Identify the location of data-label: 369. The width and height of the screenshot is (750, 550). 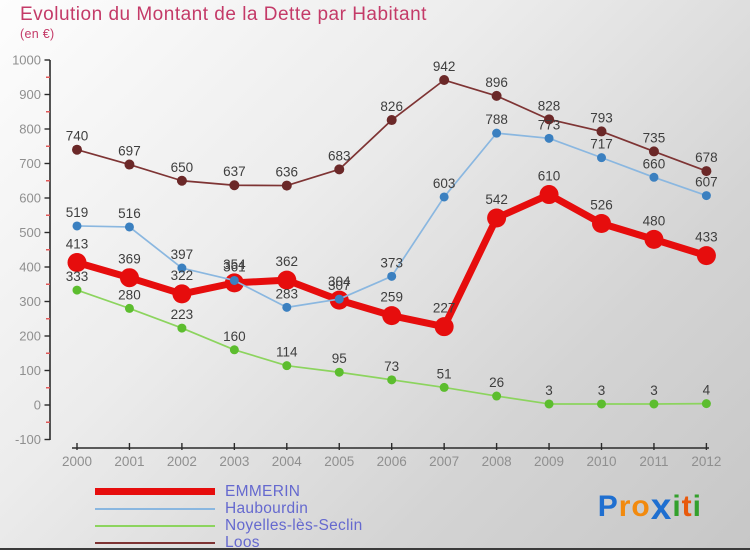
(129, 259).